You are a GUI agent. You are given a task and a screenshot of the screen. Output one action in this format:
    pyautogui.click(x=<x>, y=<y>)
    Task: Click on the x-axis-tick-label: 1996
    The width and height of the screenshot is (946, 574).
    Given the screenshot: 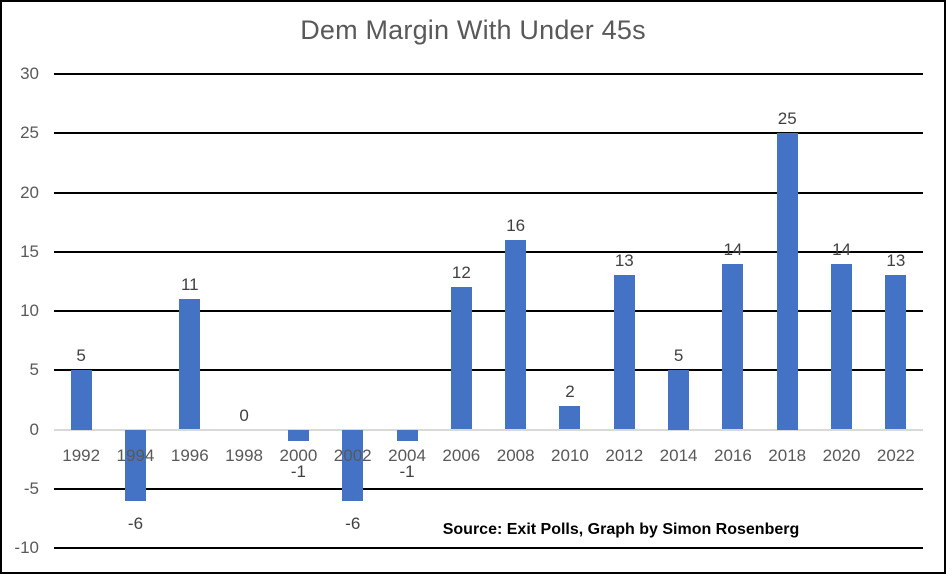 What is the action you would take?
    pyautogui.click(x=189, y=455)
    